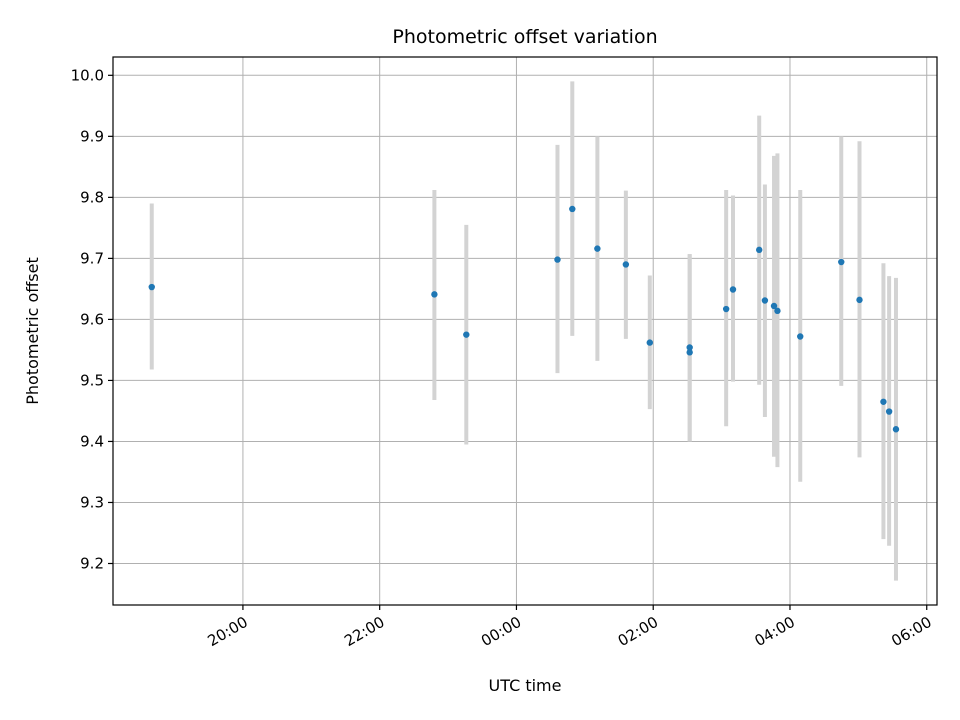 The image size is (960, 720). I want to click on y-tick-label: 9.5, so click(92, 380).